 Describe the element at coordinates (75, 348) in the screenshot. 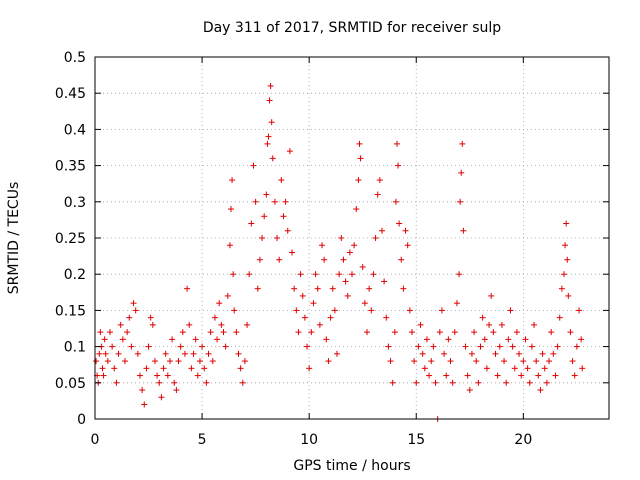

I see `y-tick-label: 0.1` at that location.